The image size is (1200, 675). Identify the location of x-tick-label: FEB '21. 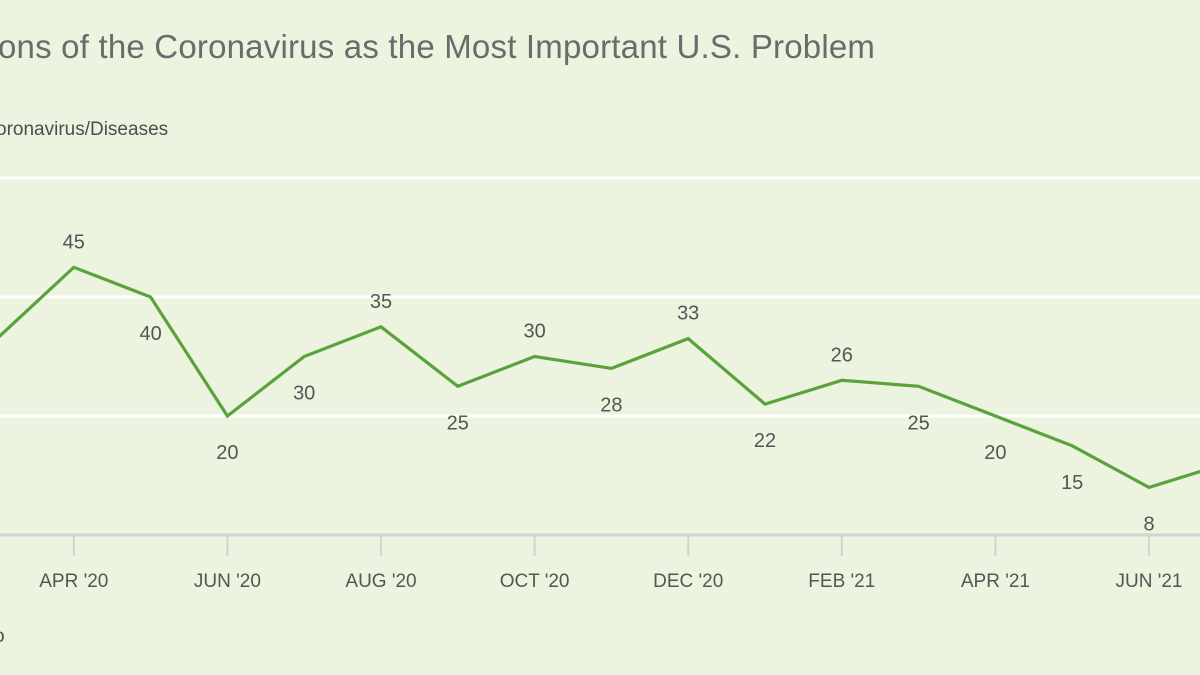
(841, 581).